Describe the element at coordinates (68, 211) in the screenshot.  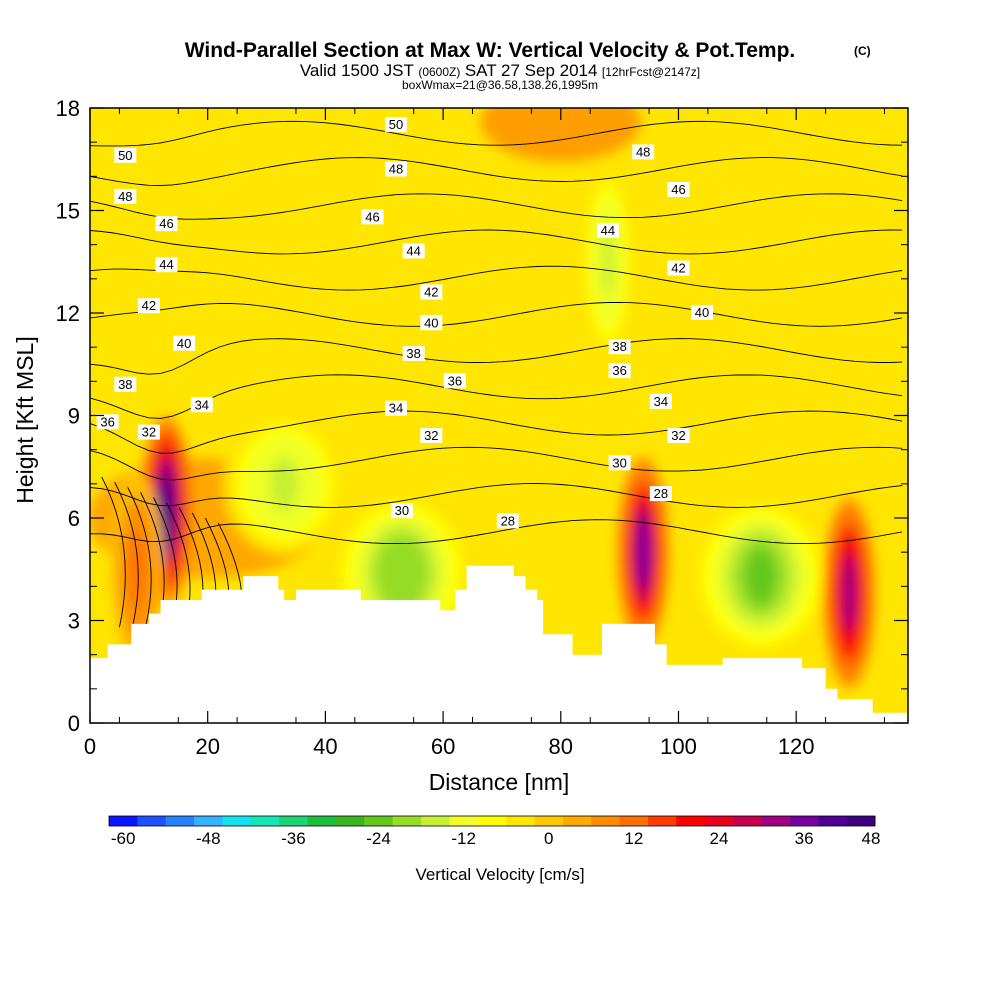
I see `y-tick-label: 15` at that location.